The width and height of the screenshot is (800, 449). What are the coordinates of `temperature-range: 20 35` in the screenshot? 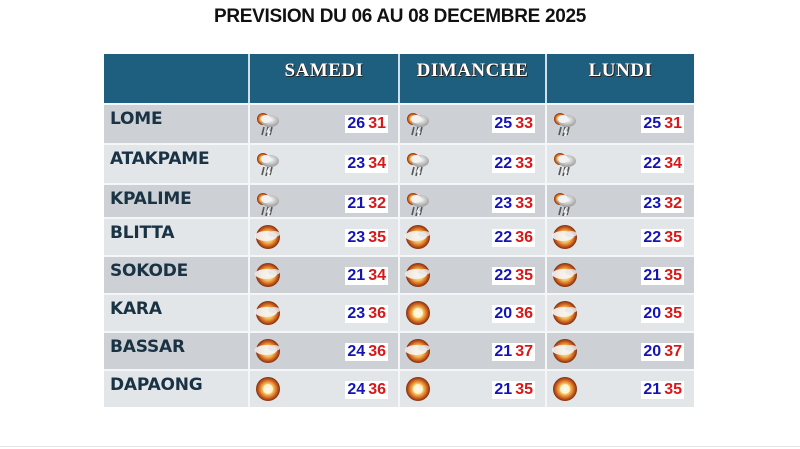 It's located at (662, 314).